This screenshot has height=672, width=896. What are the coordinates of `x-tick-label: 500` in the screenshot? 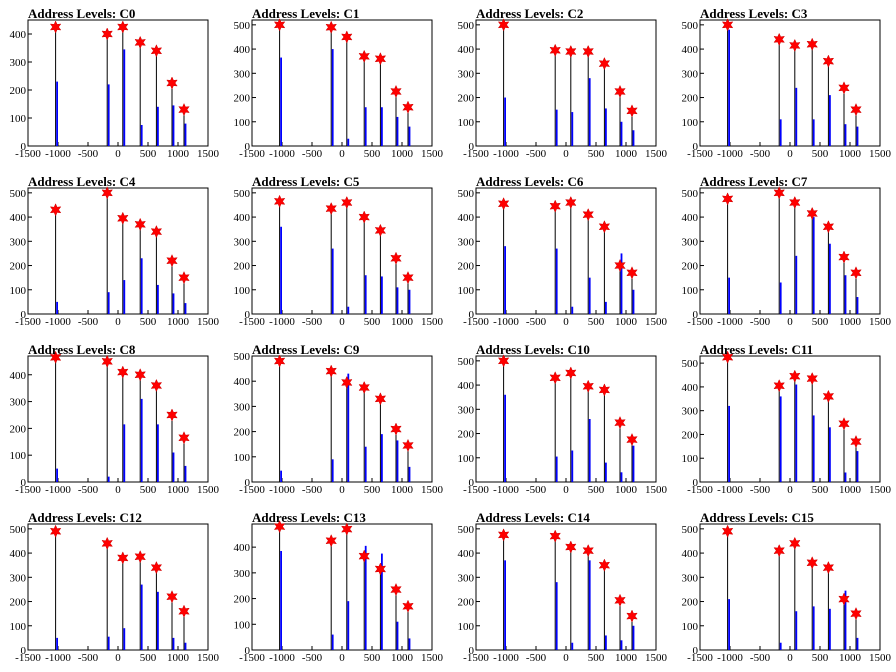 It's located at (596, 490).